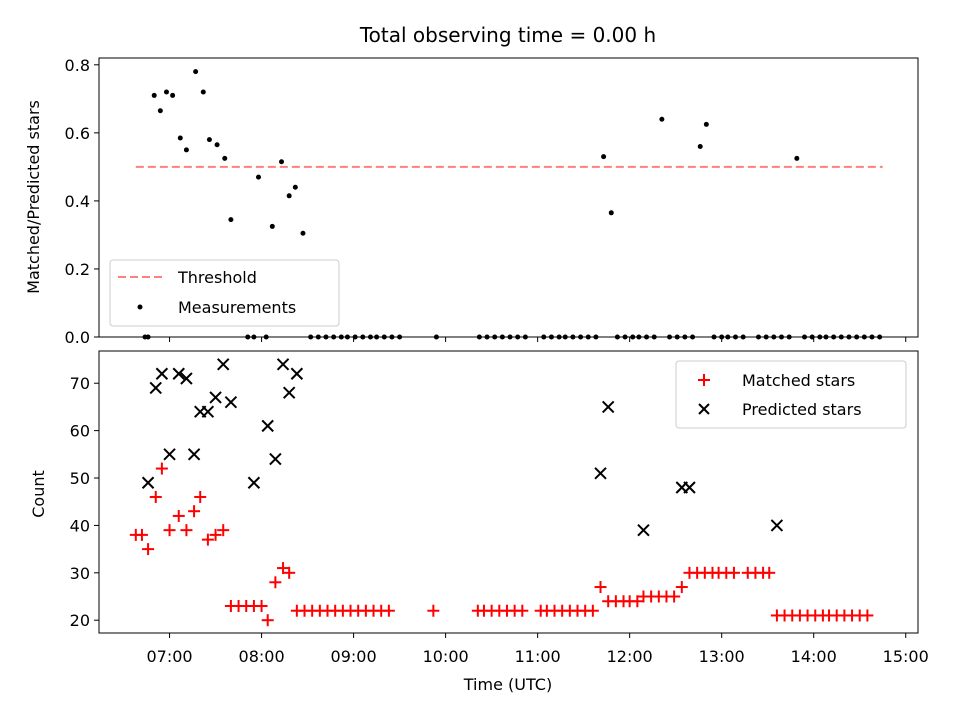  I want to click on y-tick-label: 0.0, so click(77, 337).